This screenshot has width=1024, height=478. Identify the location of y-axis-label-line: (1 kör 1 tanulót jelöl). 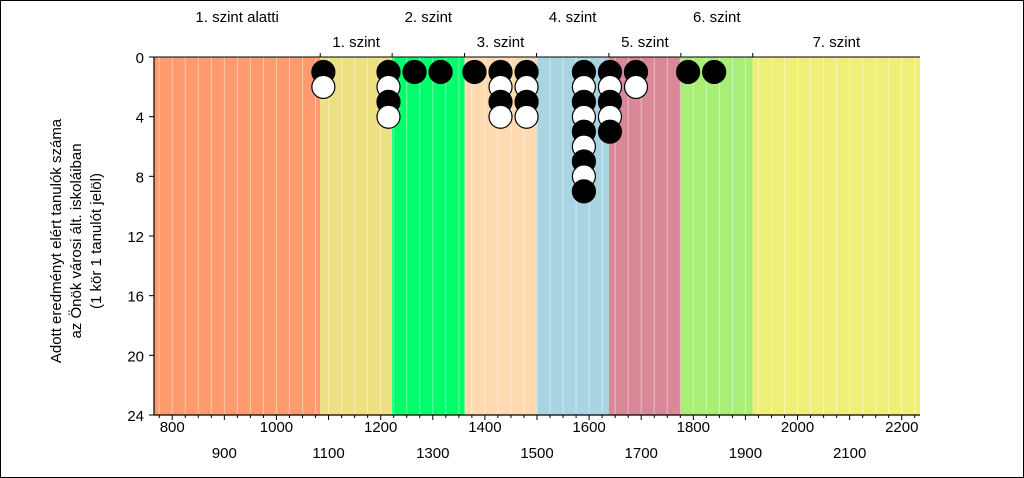
(96, 241).